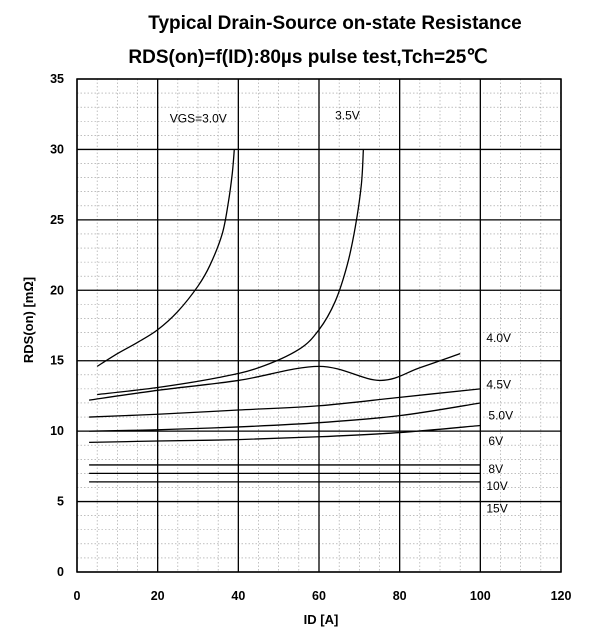  Describe the element at coordinates (57, 325) in the screenshot. I see `y-tick-labels: 0 5 10 15 20 25 30 35` at that location.